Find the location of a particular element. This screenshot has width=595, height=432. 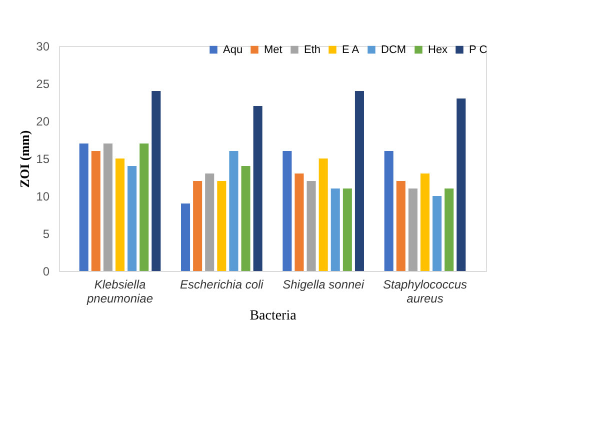

x-tick-label: Staphylococcus aureus is located at coordinates (425, 292).